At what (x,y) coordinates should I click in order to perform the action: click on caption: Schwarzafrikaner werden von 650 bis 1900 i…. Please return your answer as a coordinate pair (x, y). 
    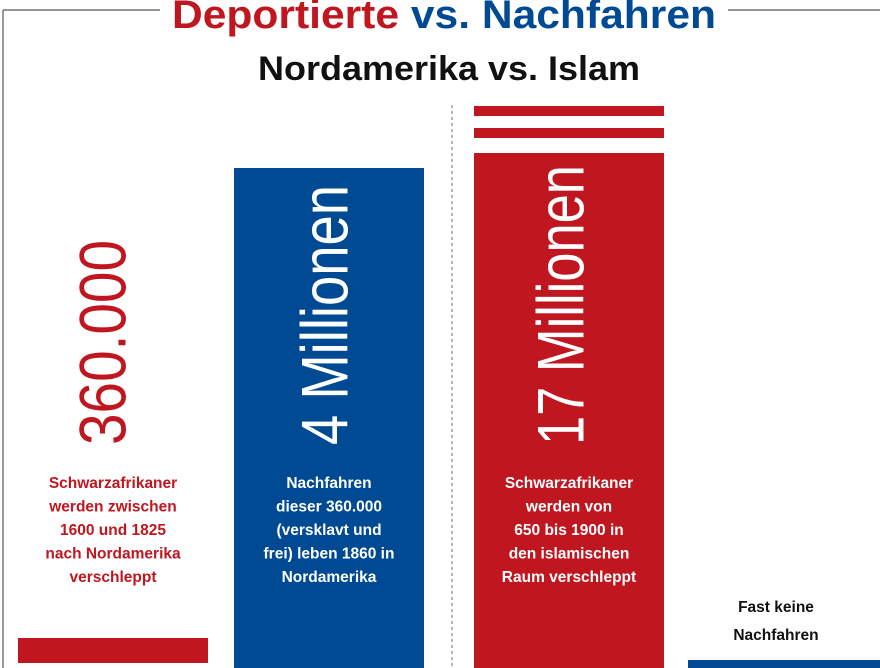
    Looking at the image, I should click on (569, 530).